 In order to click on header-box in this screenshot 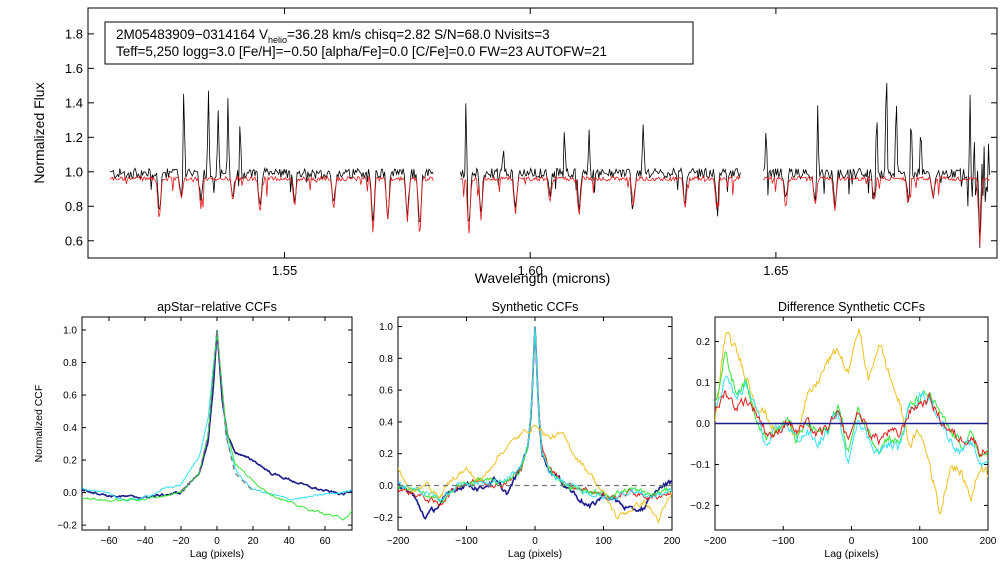, I will do `click(399, 43)`.